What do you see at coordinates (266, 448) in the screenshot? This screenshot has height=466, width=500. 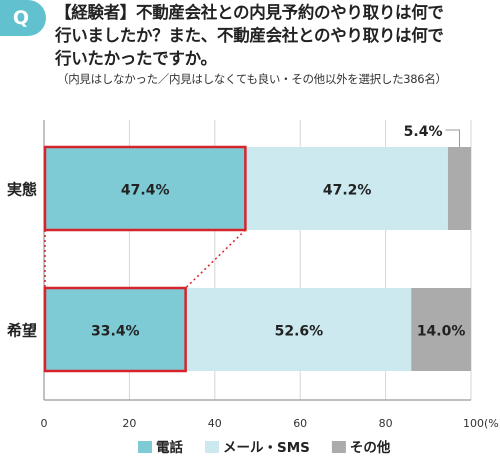 I see `legend-label: メール・SMS` at bounding box center [266, 448].